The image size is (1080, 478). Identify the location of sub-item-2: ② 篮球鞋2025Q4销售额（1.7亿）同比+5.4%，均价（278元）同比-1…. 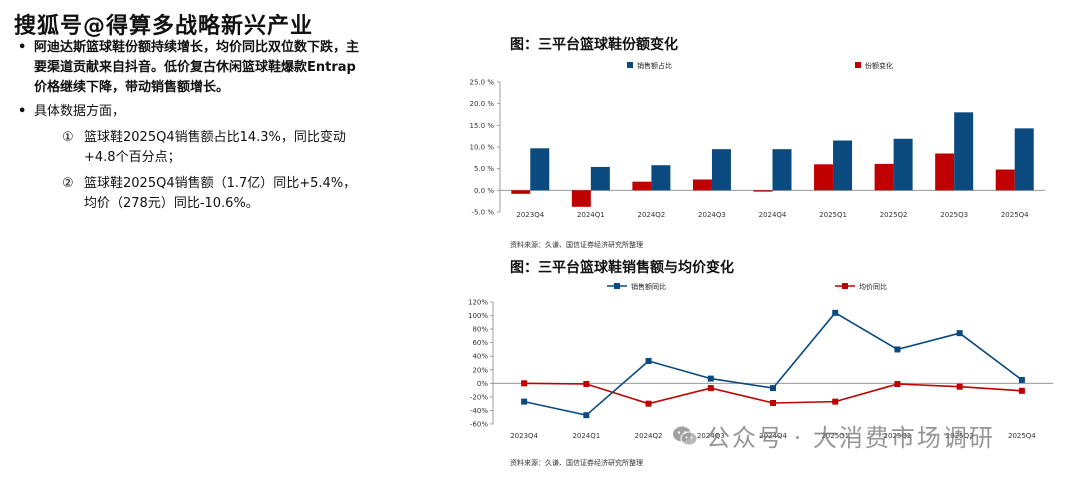
(215, 194).